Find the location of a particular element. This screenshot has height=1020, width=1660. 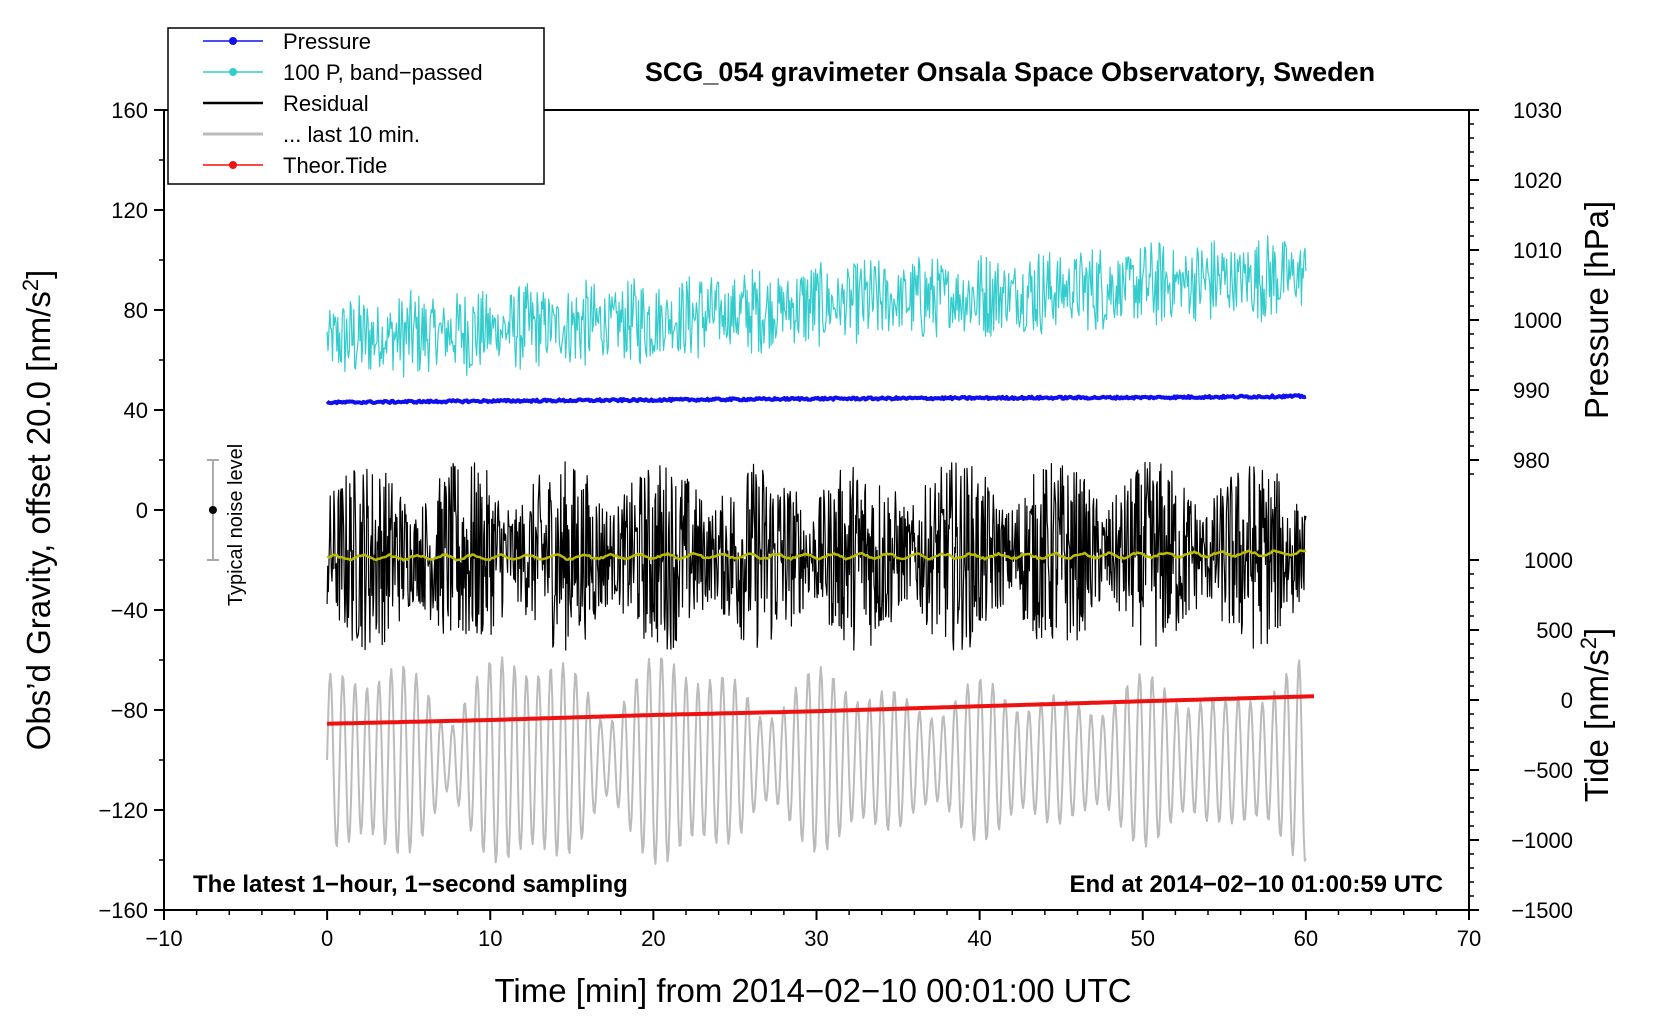

legend-label: 100 P, band−passed is located at coordinates (383, 72).